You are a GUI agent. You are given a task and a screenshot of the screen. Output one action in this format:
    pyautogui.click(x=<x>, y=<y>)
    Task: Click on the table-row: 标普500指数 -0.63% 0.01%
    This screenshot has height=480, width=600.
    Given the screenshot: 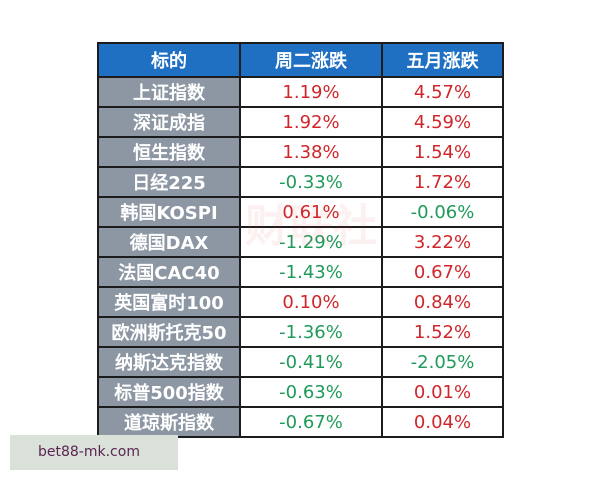 What is the action you would take?
    pyautogui.click(x=300, y=392)
    